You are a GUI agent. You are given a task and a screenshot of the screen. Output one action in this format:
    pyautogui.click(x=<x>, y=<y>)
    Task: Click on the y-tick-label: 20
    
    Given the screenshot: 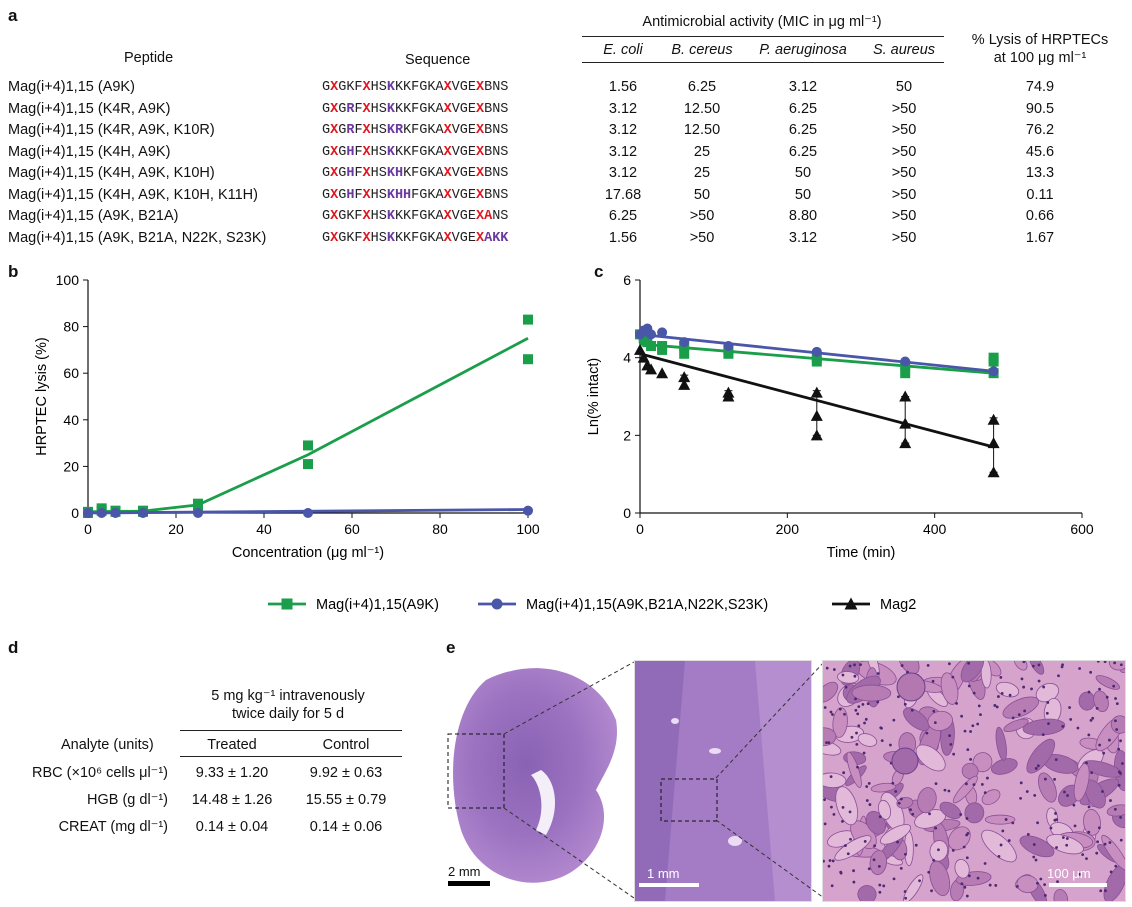 What is the action you would take?
    pyautogui.click(x=71, y=466)
    